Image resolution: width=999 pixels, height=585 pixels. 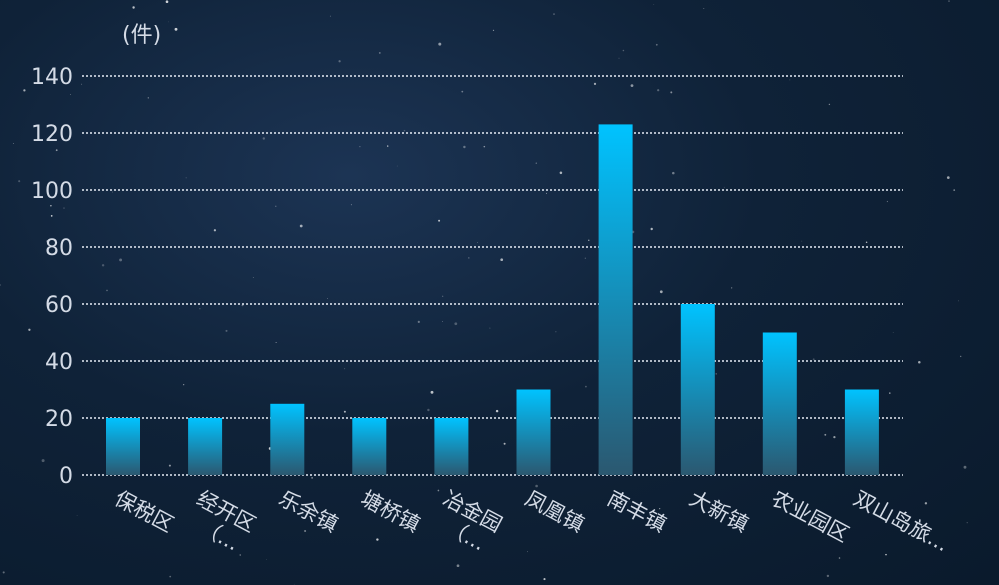 I want to click on x-category-label: 农业园区, so click(x=810, y=516).